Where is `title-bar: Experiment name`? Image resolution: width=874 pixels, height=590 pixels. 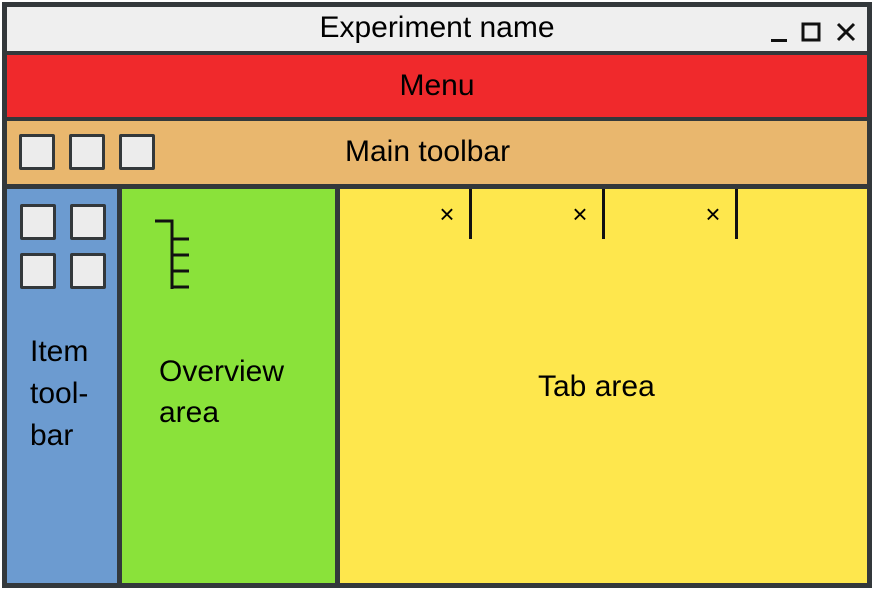 title-bar: Experiment name is located at coordinates (437, 28).